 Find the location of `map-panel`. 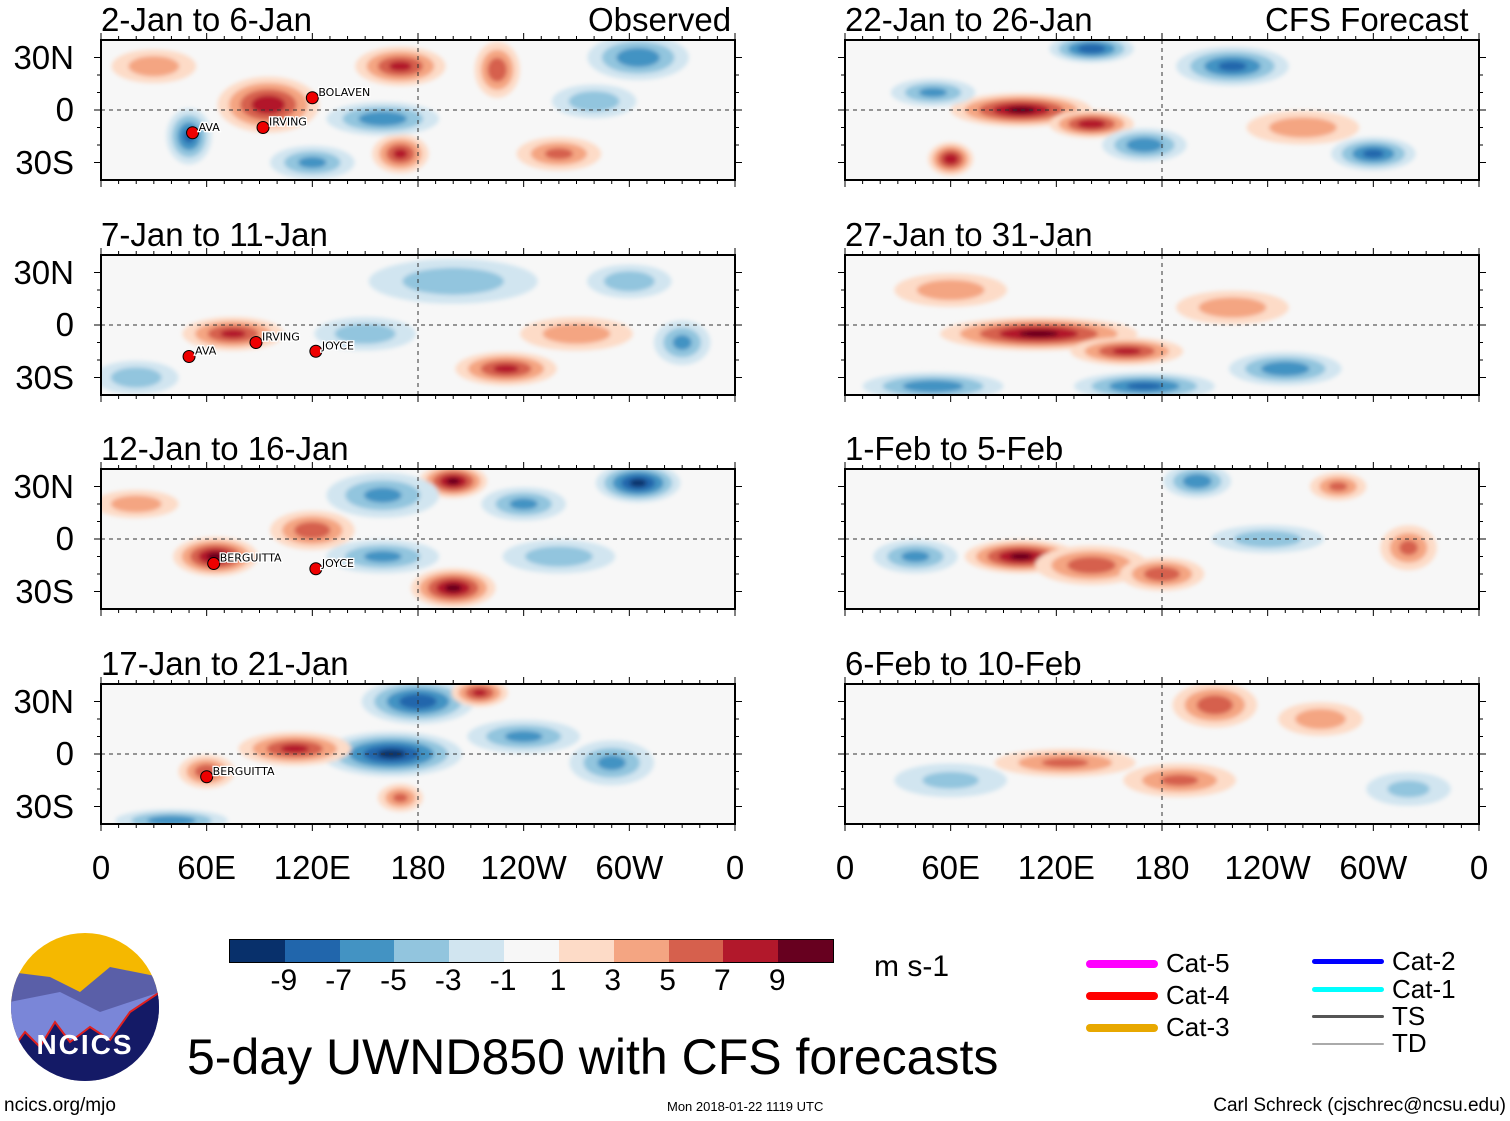

map-panel is located at coordinates (1162, 754).